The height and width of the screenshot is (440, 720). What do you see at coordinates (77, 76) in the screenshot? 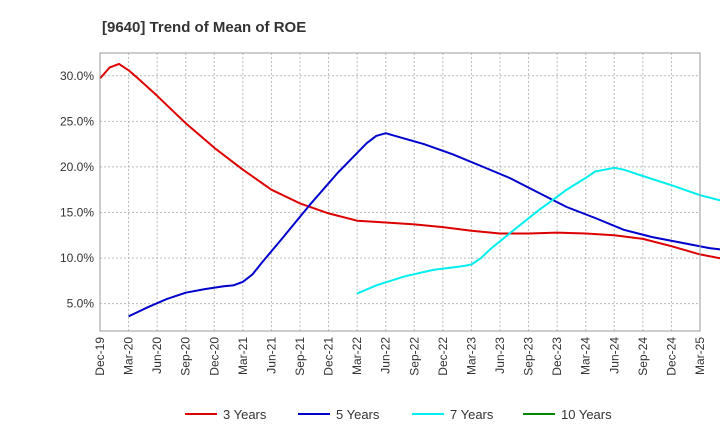
I see `y-tick-label: 30.0%` at bounding box center [77, 76].